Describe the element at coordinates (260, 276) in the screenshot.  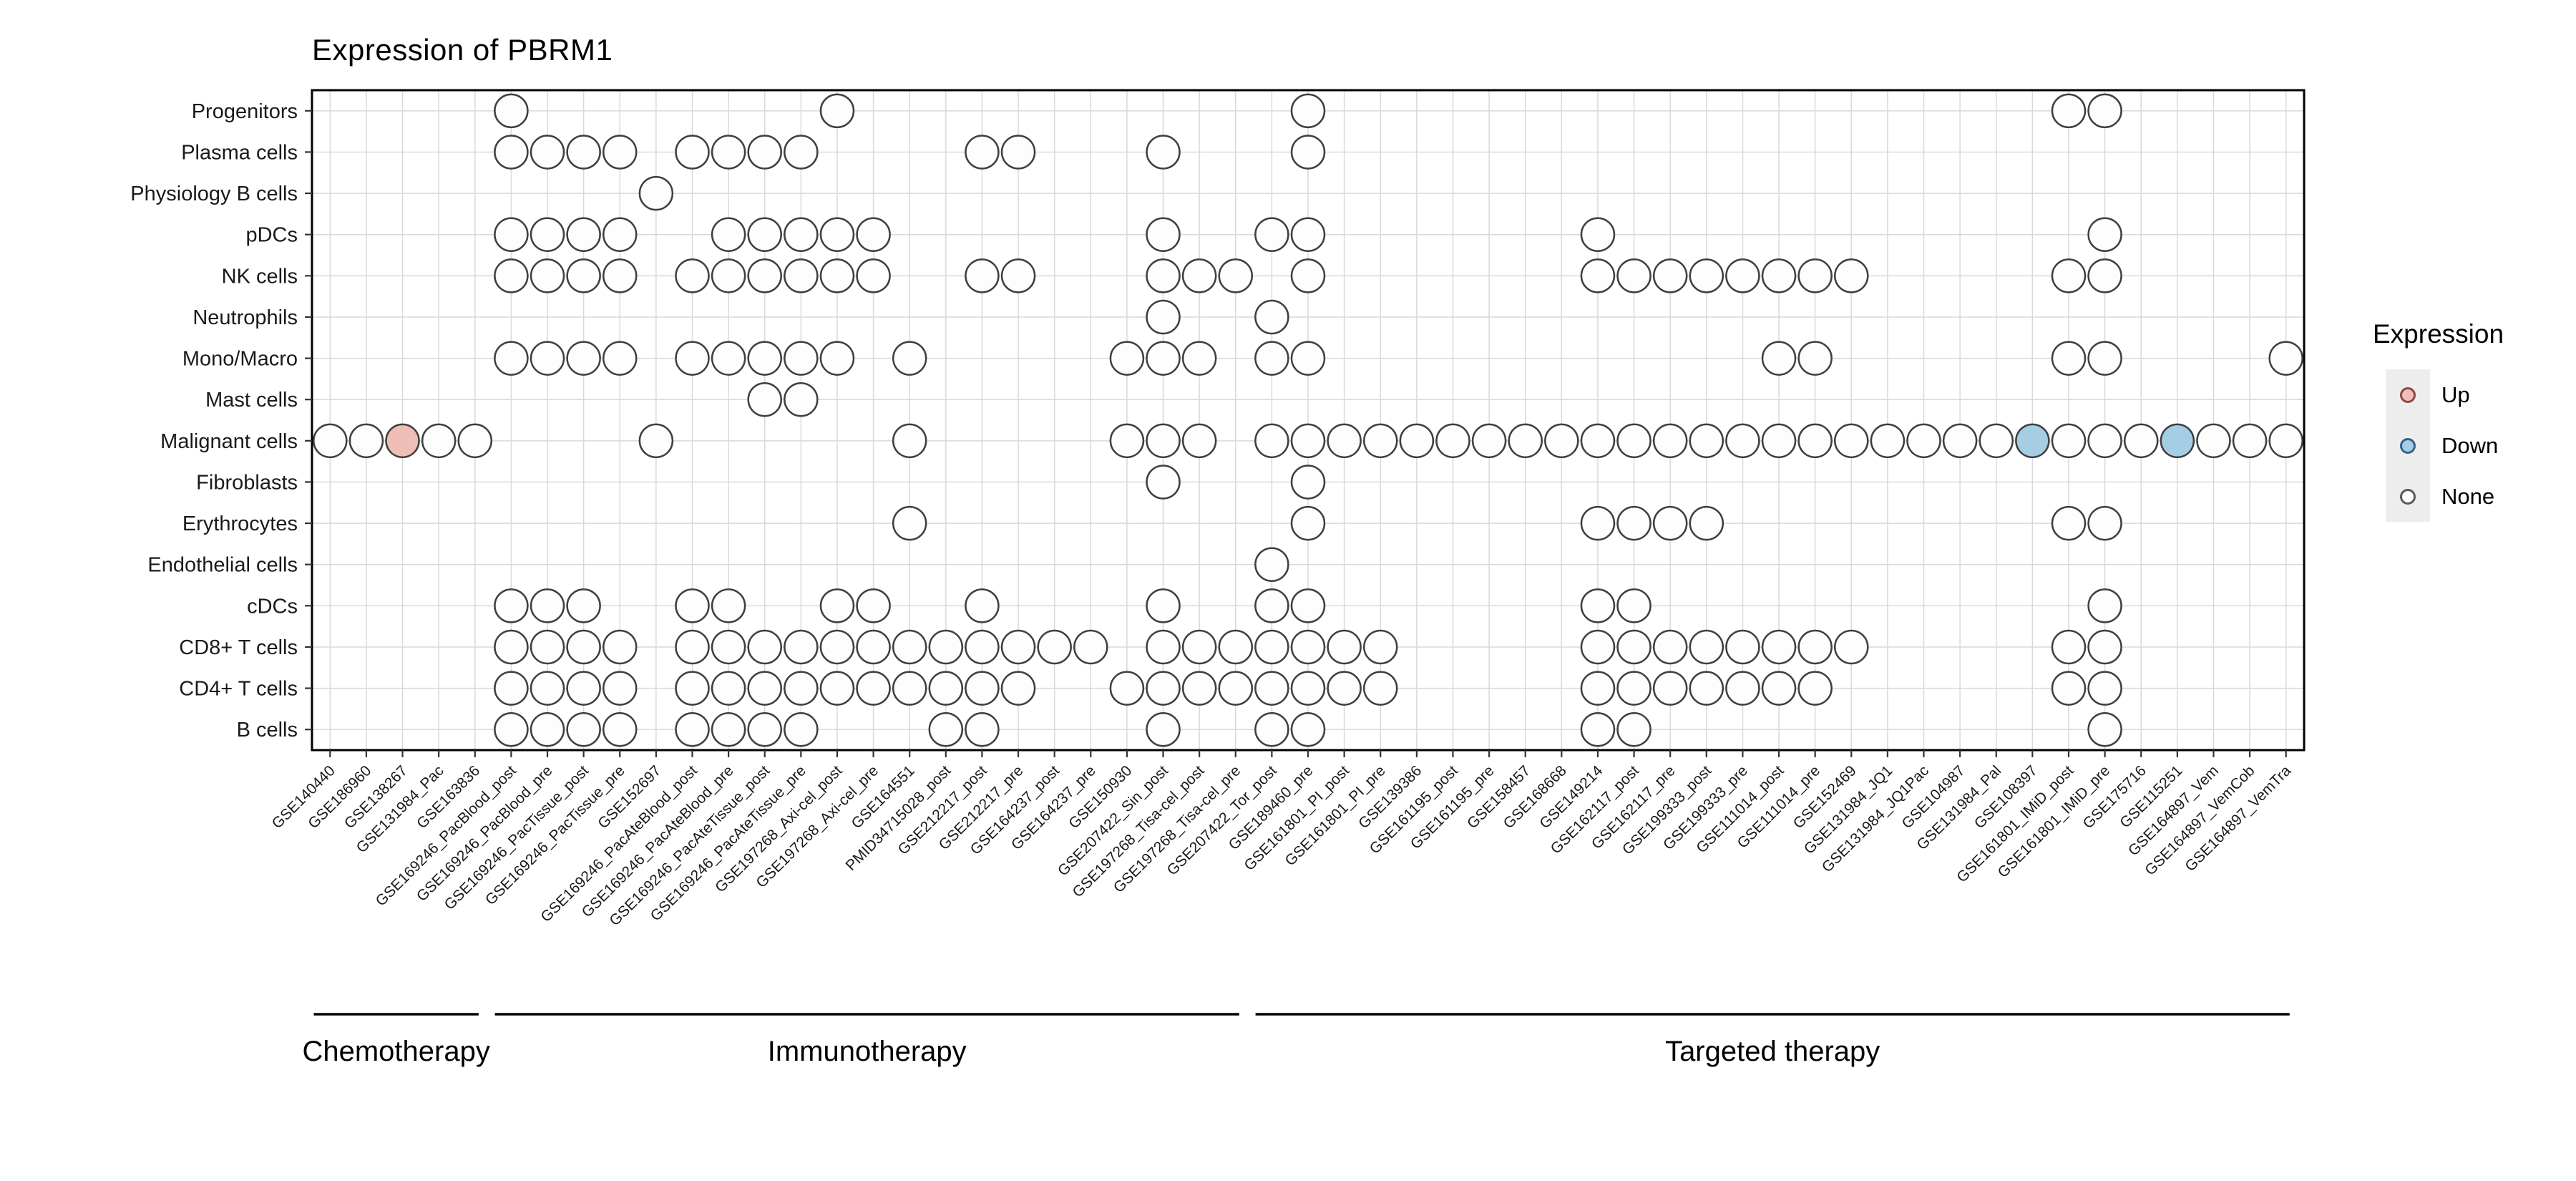
I see `row-label: NK cells` at that location.